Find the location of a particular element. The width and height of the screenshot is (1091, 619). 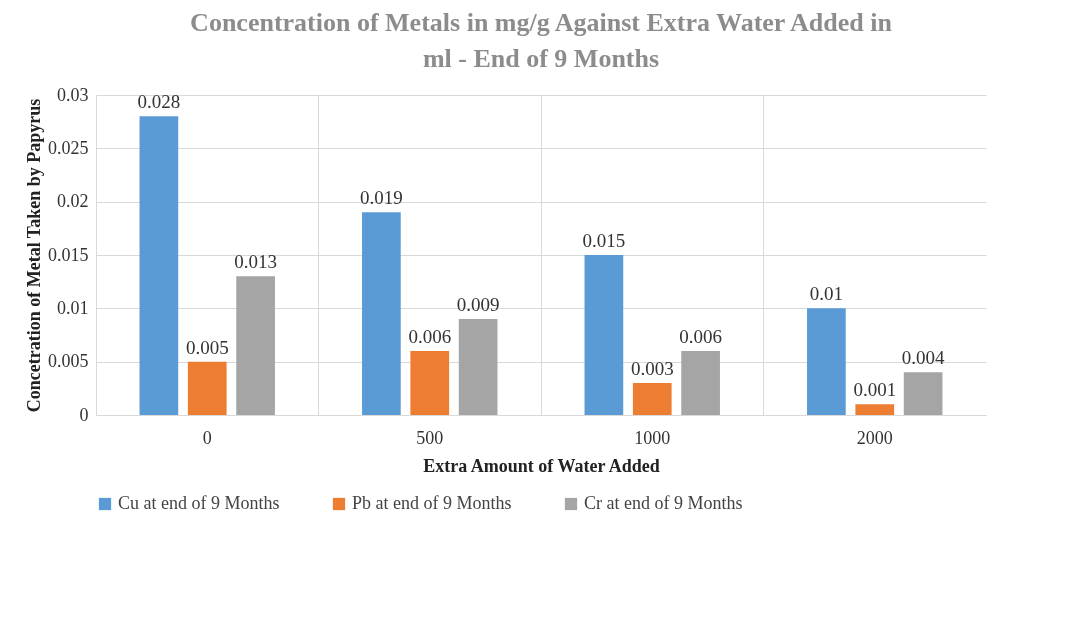

y-tick-label: 0.015 is located at coordinates (68, 254).